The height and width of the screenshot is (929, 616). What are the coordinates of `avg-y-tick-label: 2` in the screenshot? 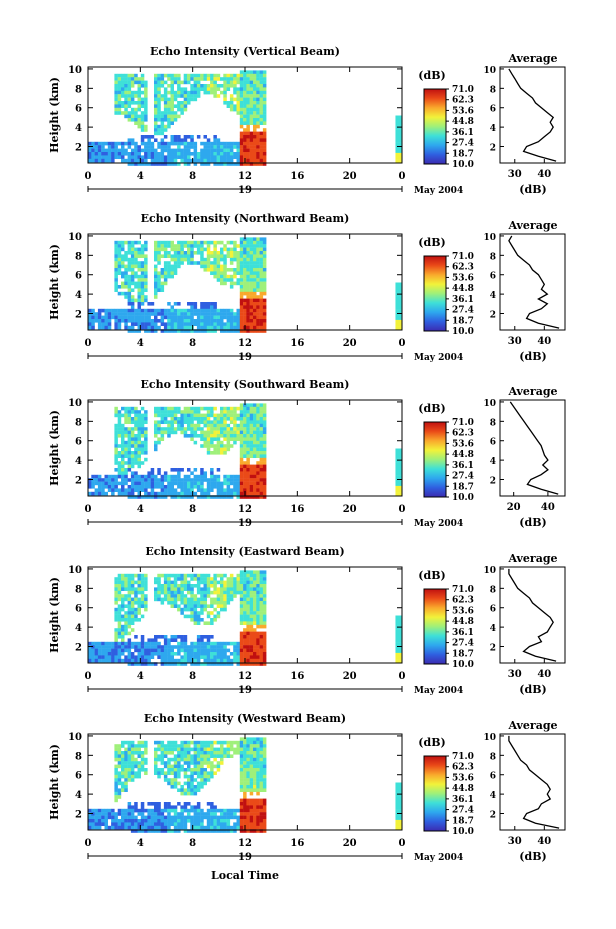 It's located at (493, 316).